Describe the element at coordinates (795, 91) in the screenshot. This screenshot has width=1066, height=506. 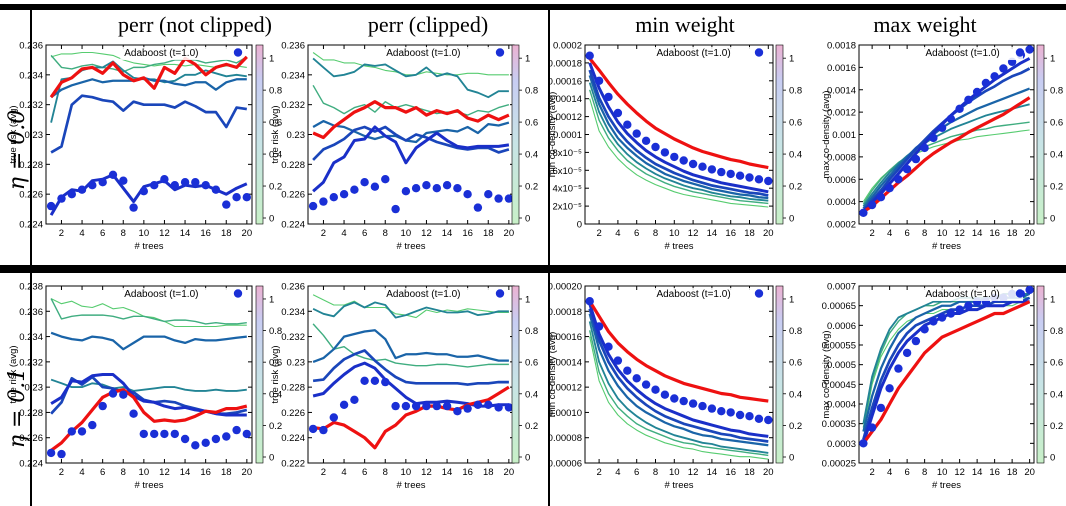
I see `colorbar-tick-label: 0.8` at that location.